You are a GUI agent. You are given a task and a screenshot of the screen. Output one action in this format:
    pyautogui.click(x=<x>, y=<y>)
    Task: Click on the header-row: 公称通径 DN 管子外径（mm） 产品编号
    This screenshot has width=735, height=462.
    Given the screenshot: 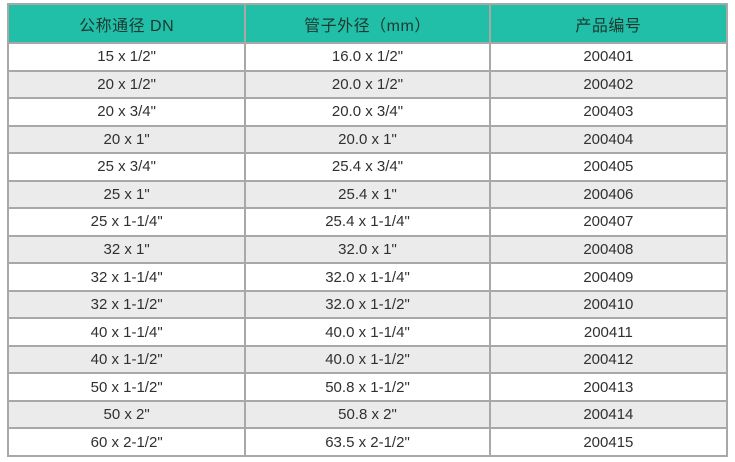 What is the action you would take?
    pyautogui.click(x=367, y=23)
    